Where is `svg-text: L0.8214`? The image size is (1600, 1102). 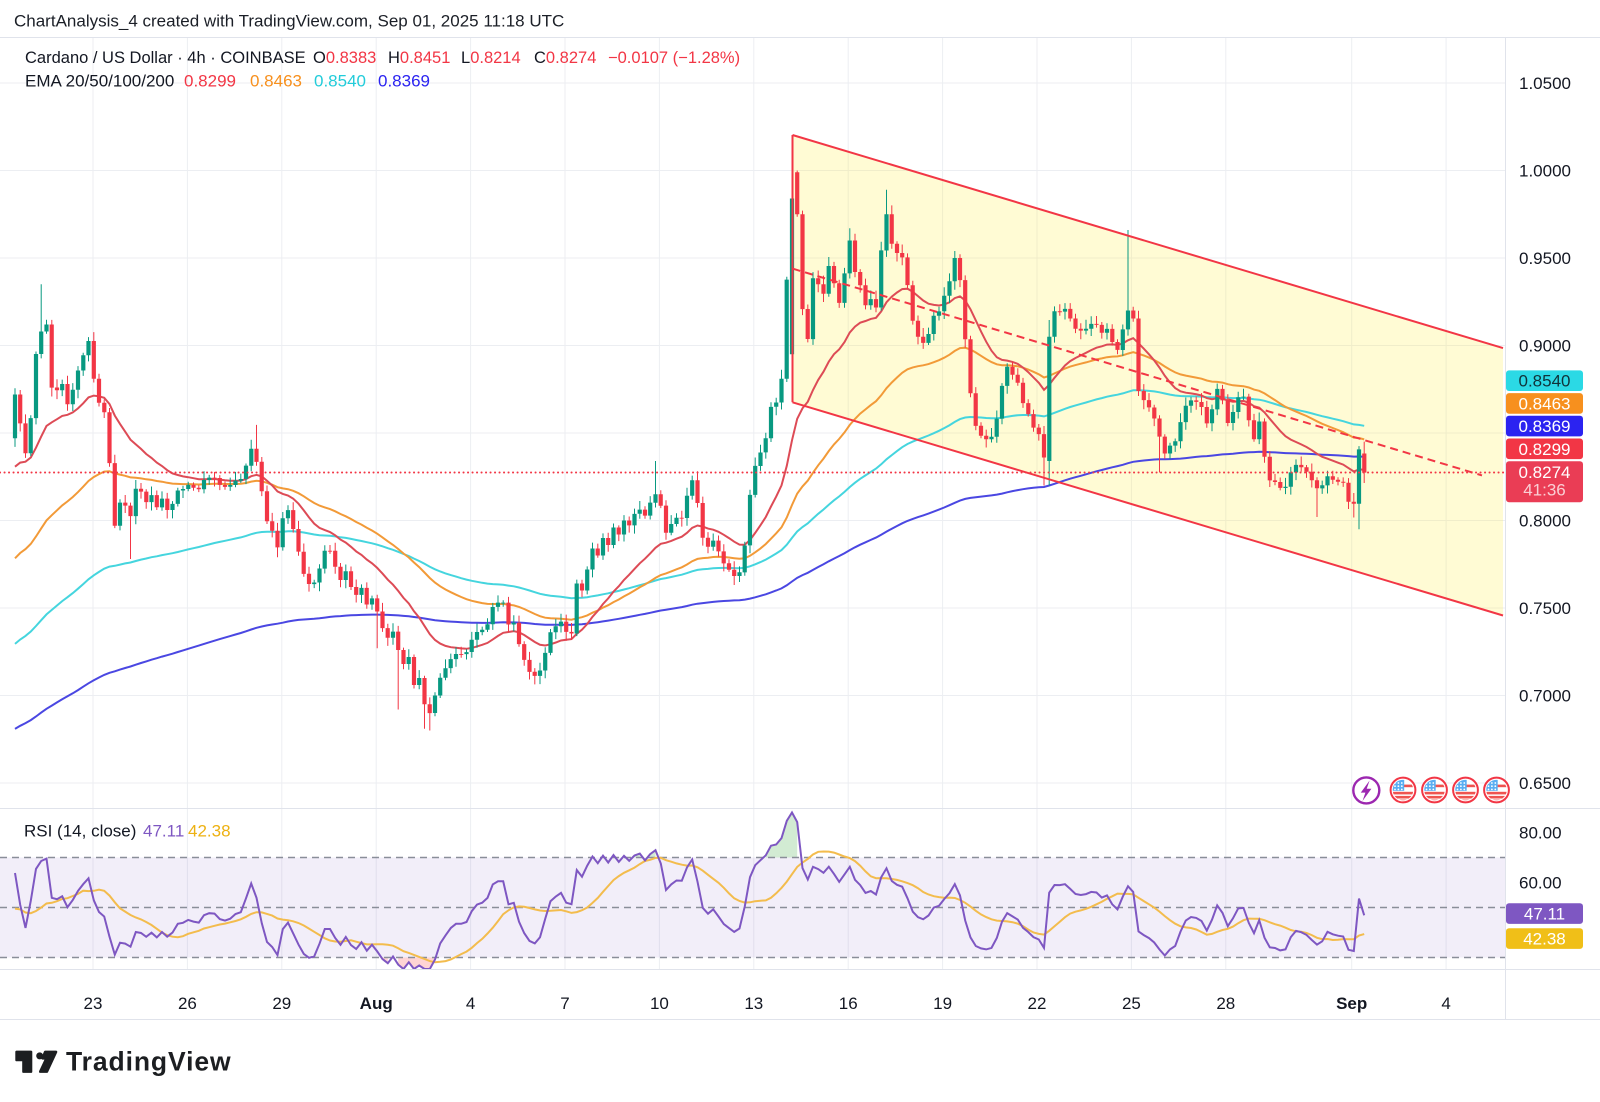 svg-text: L0.8214 is located at coordinates (491, 58).